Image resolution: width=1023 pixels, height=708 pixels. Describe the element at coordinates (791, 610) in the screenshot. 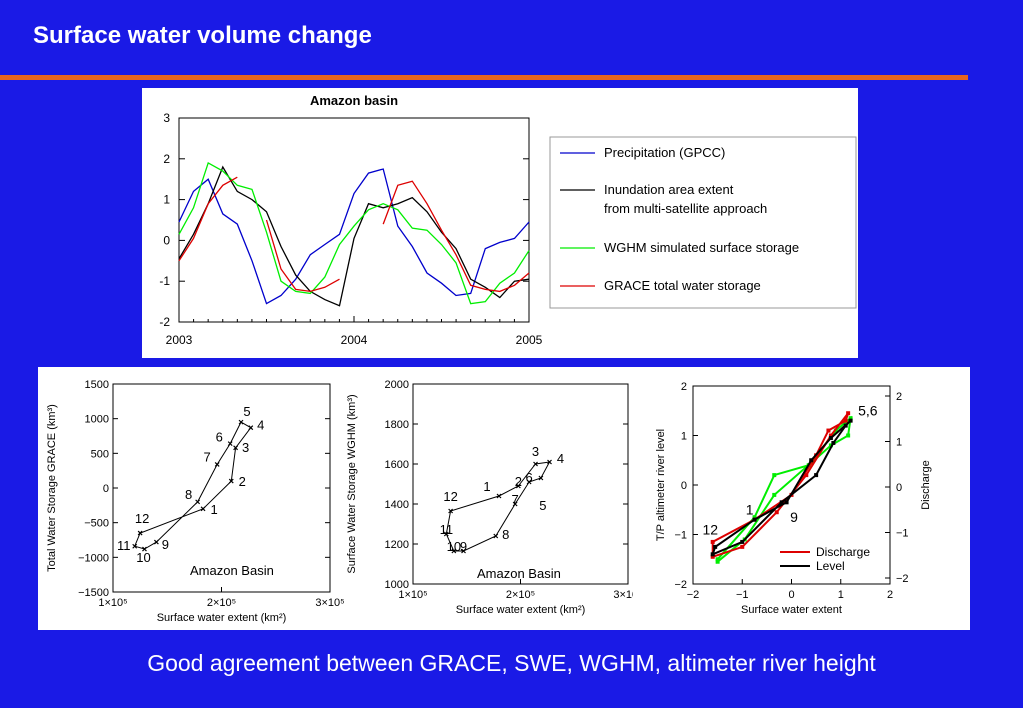

I see `x-axis-label: Surface water extent` at that location.